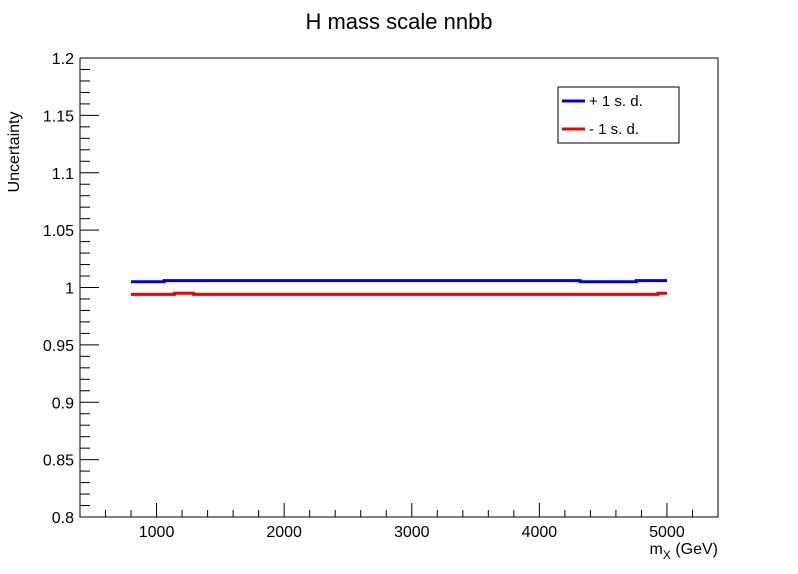  What do you see at coordinates (412, 532) in the screenshot?
I see `x-tick-label: 3000` at bounding box center [412, 532].